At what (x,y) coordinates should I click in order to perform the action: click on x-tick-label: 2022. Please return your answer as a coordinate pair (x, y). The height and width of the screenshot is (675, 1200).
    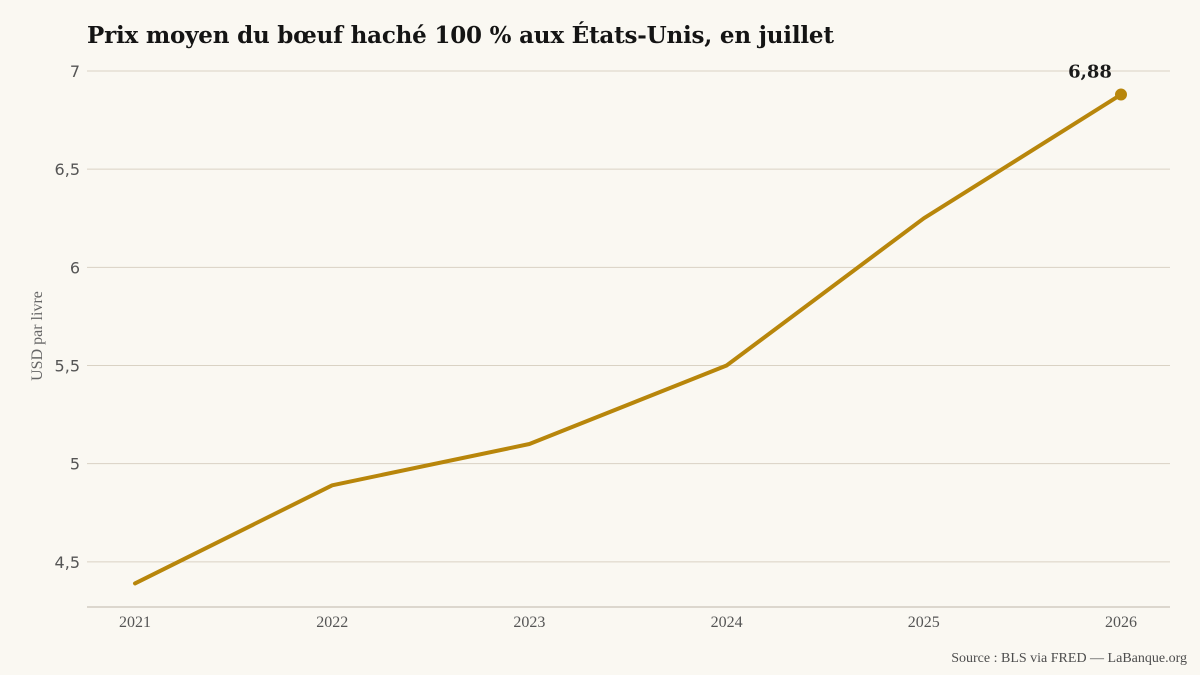
    Looking at the image, I should click on (332, 622).